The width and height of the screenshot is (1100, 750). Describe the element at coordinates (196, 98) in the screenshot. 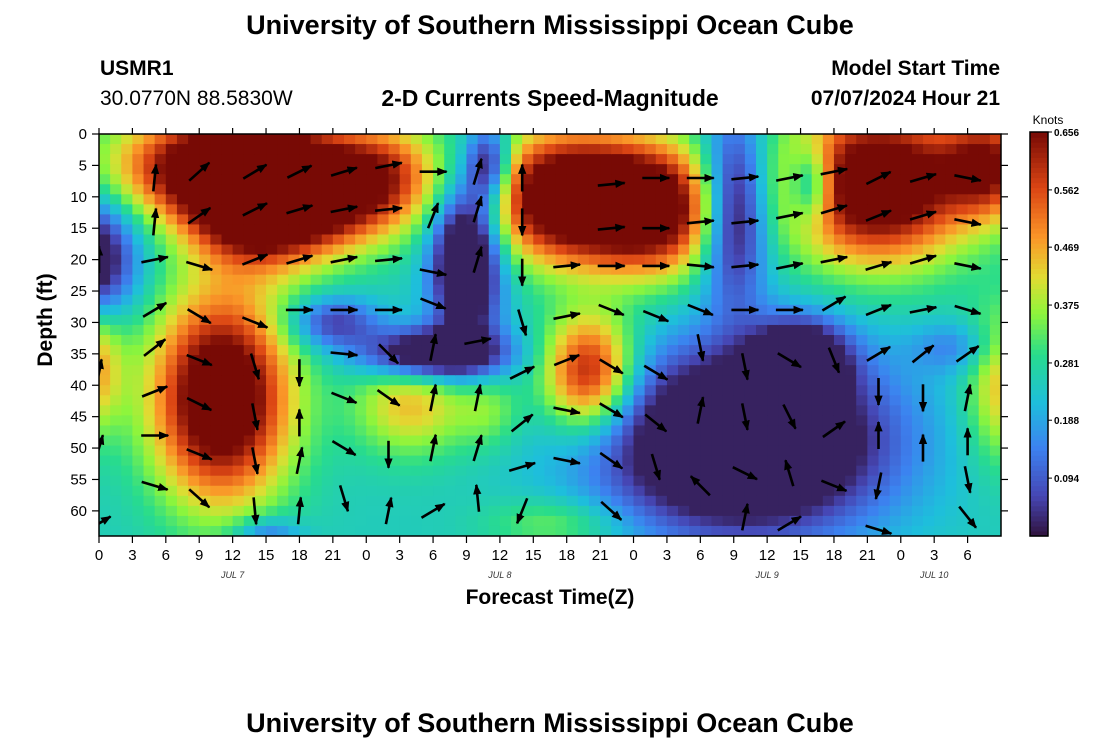

I see `station-coordinates: 30.0770N 88.5830W` at that location.